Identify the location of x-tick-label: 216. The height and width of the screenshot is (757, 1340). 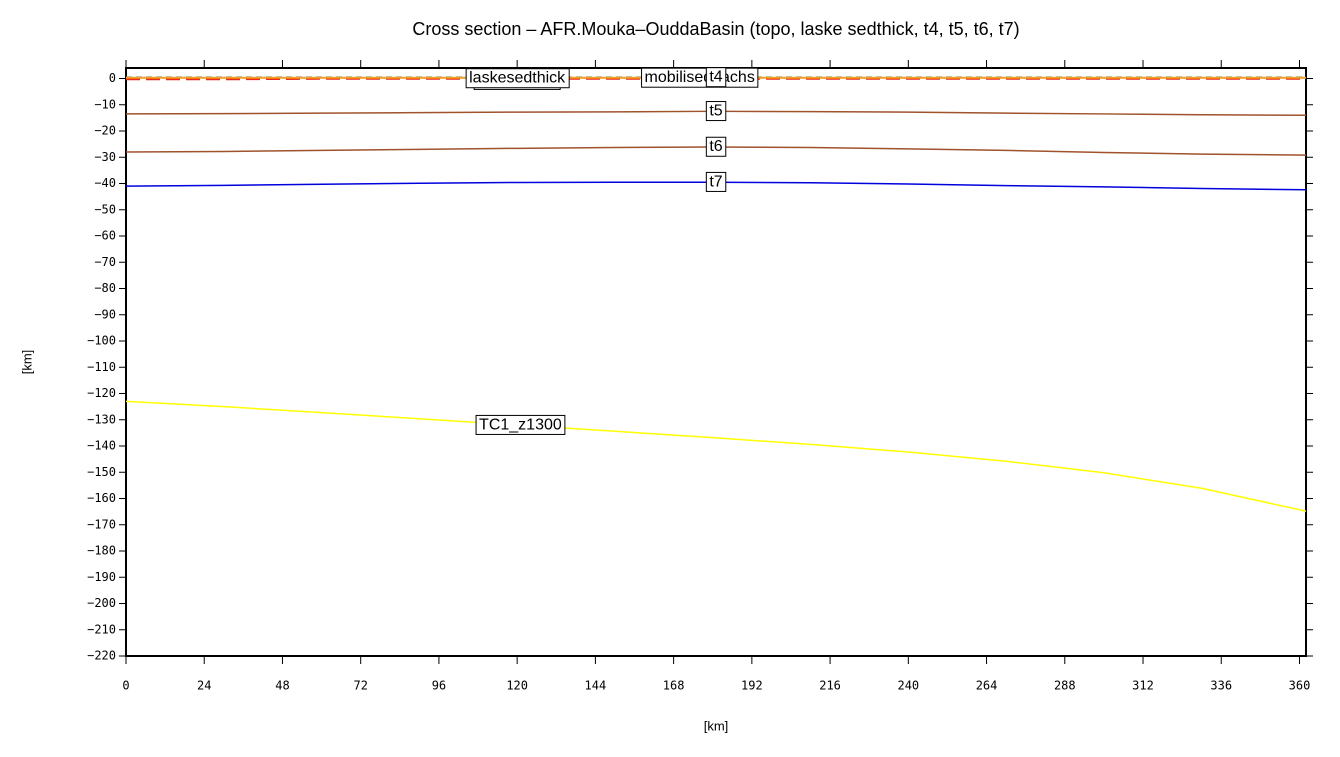
(830, 686).